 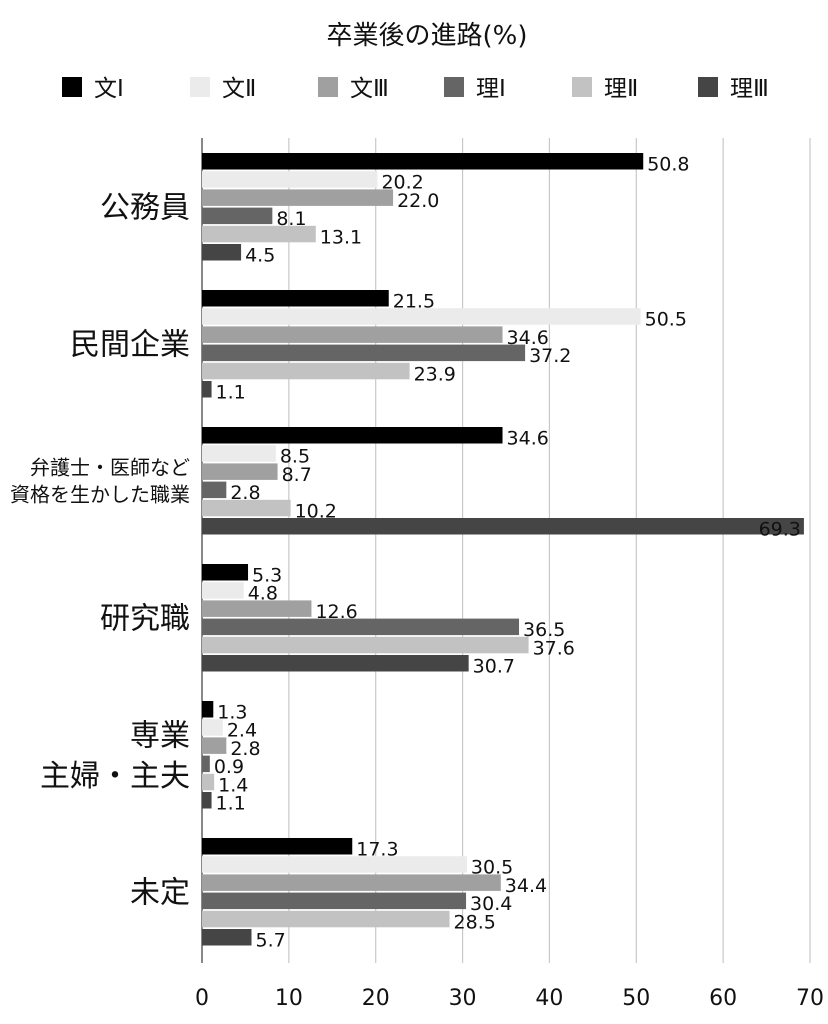 What do you see at coordinates (109, 89) in the screenshot?
I see `legend-label: 文Ⅰ` at bounding box center [109, 89].